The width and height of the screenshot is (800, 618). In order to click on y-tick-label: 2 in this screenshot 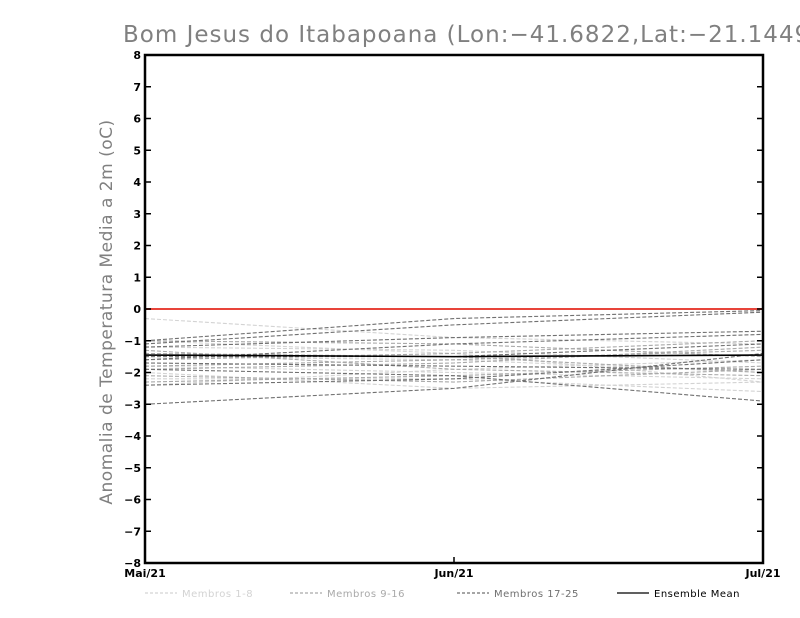, I will do `click(137, 246)`.